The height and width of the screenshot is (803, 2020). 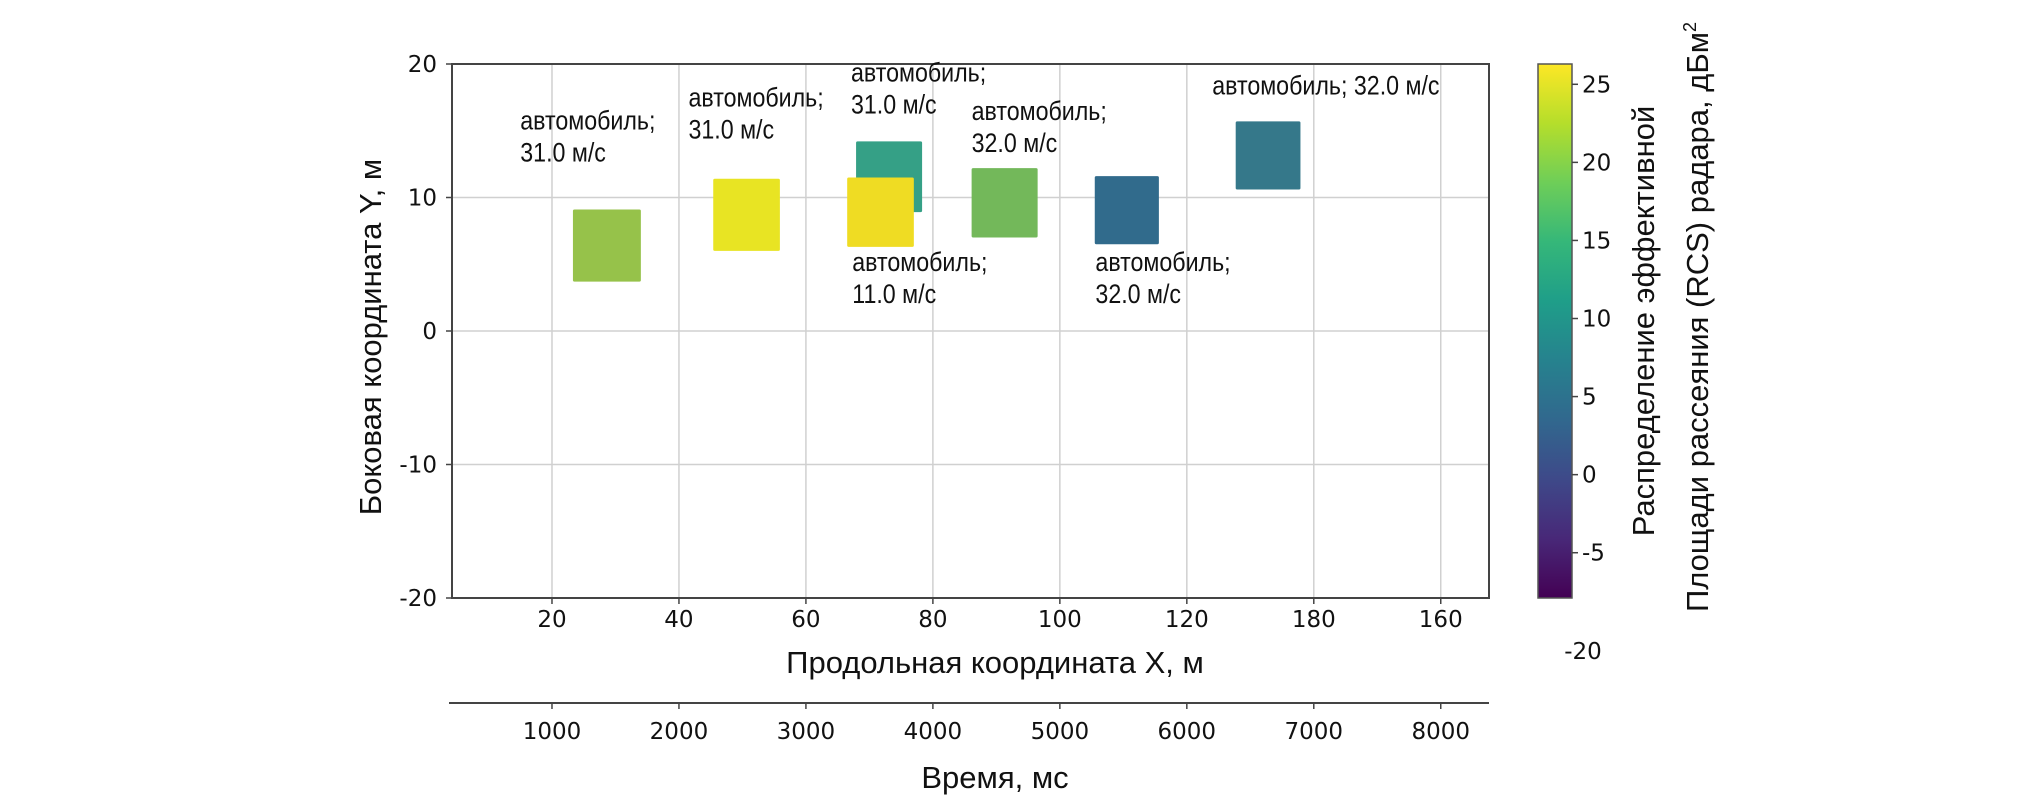 What do you see at coordinates (1593, 554) in the screenshot?
I see `colorbar-tick-label: -5` at bounding box center [1593, 554].